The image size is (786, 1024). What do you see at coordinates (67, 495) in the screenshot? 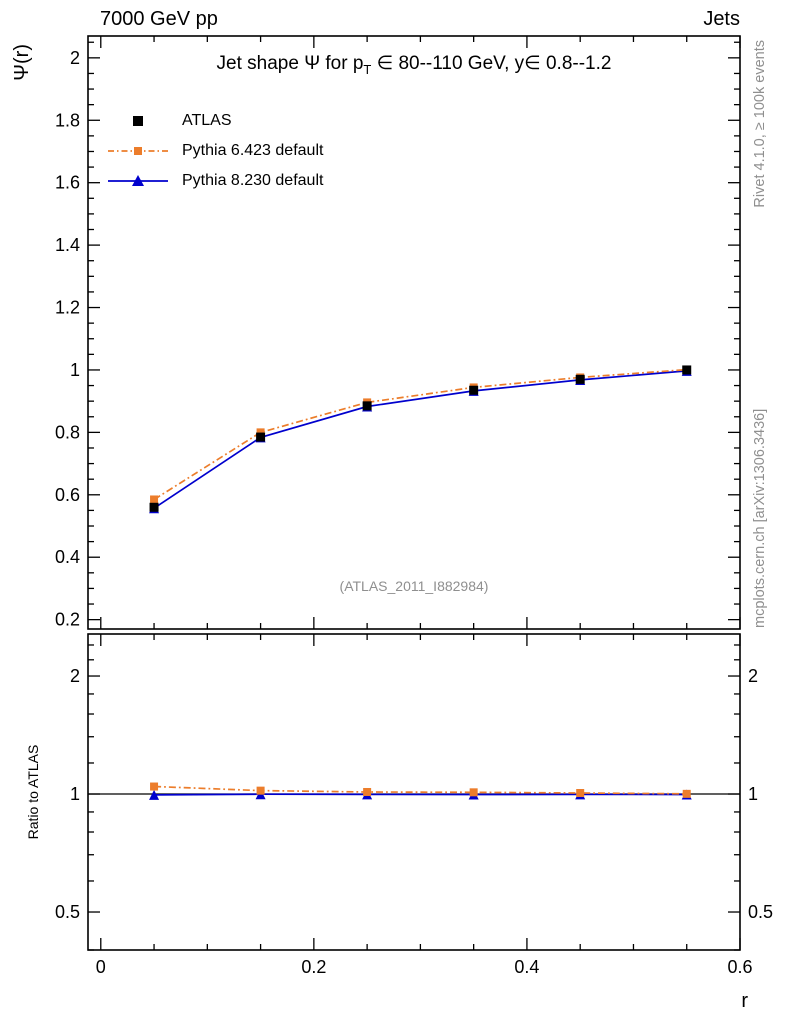
I see `y-tick-label: 0.6` at bounding box center [67, 495].